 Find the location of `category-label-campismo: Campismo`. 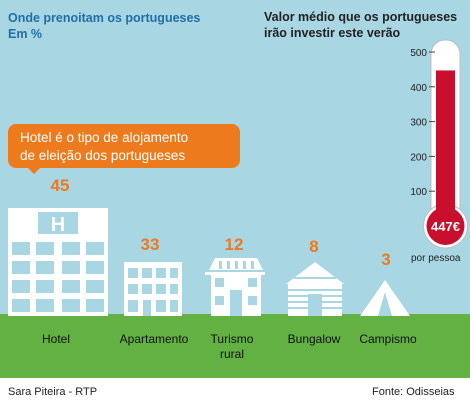

category-label-campismo: Campismo is located at coordinates (388, 339).